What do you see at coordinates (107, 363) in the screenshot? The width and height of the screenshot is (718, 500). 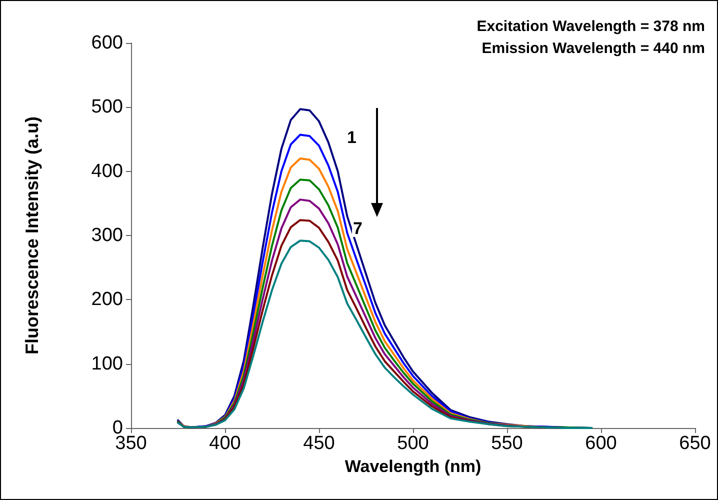 I see `y-tick-label: 100` at bounding box center [107, 363].